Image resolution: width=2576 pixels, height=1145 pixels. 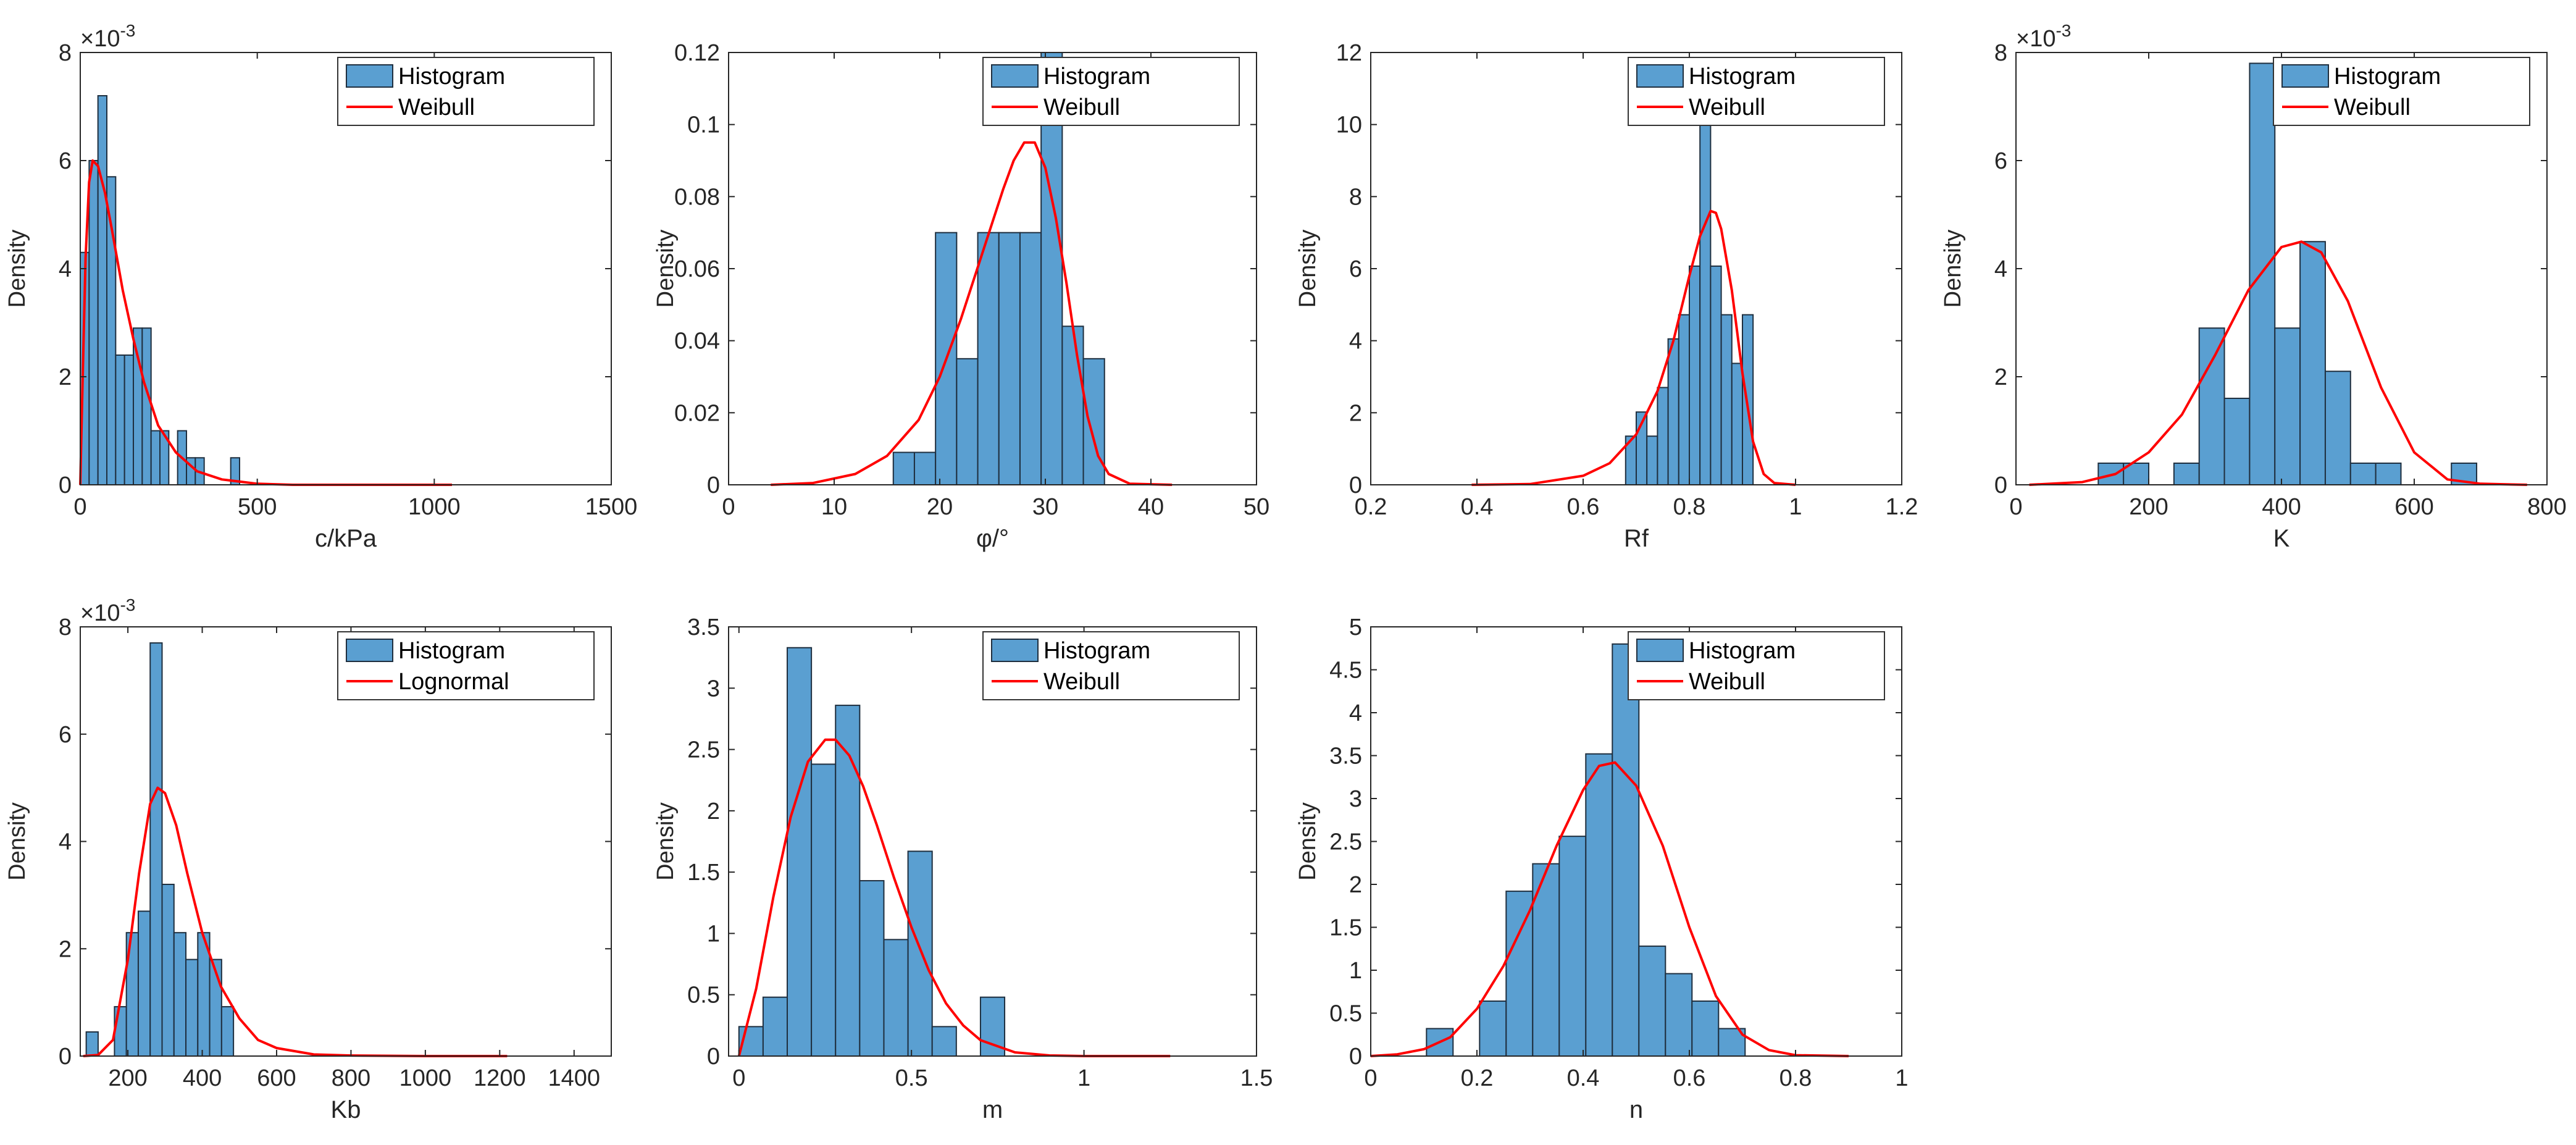 What do you see at coordinates (940, 507) in the screenshot?
I see `chart-2-xtick-label-3: 20` at bounding box center [940, 507].